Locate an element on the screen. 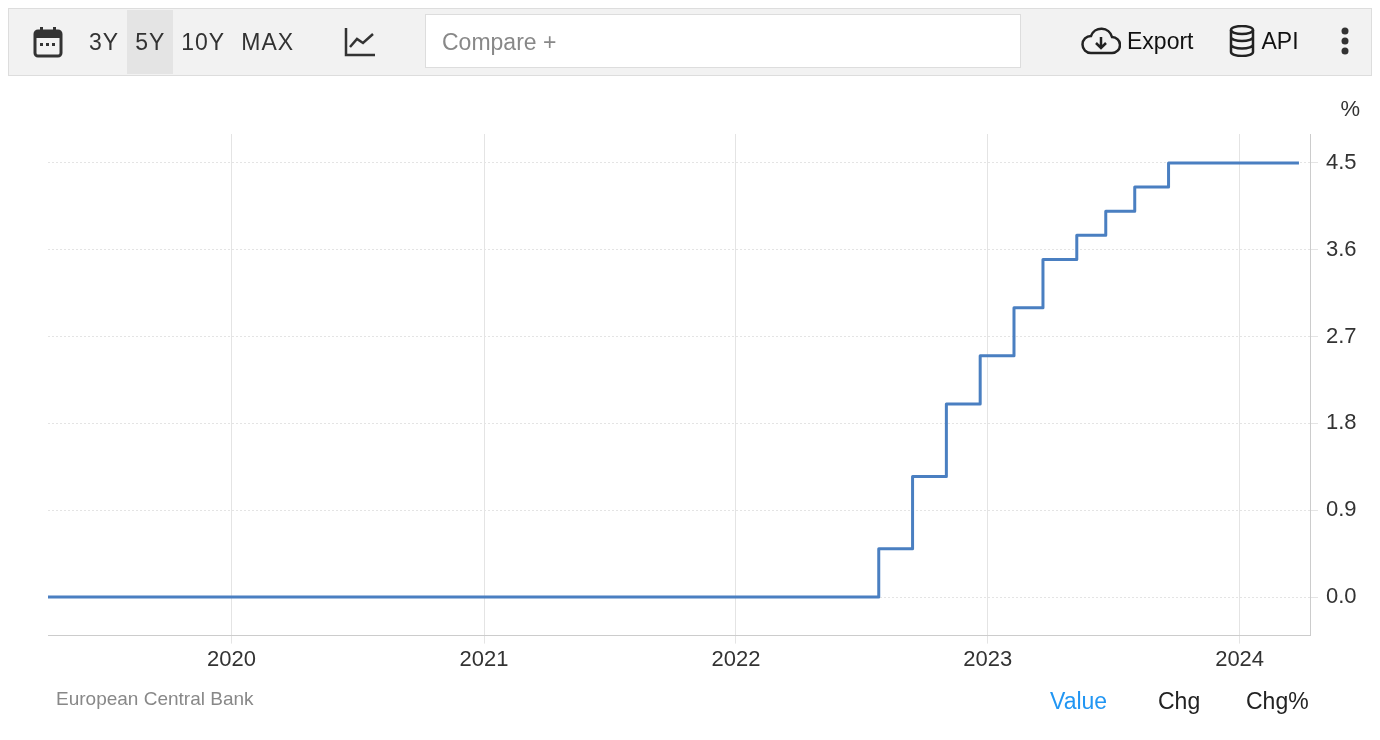 This screenshot has height=740, width=1380. text: 3Y is located at coordinates (104, 42).